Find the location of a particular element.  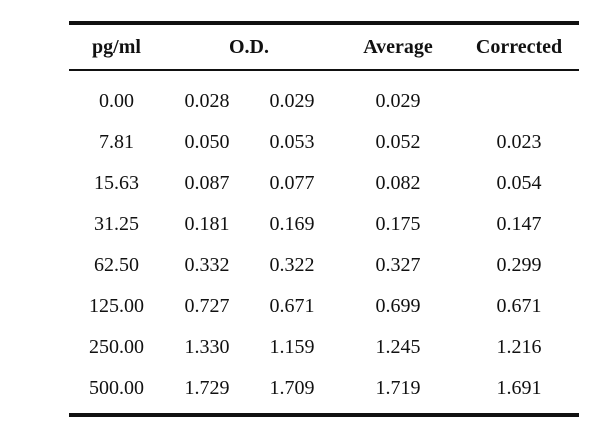

header-average: Average is located at coordinates (398, 47).